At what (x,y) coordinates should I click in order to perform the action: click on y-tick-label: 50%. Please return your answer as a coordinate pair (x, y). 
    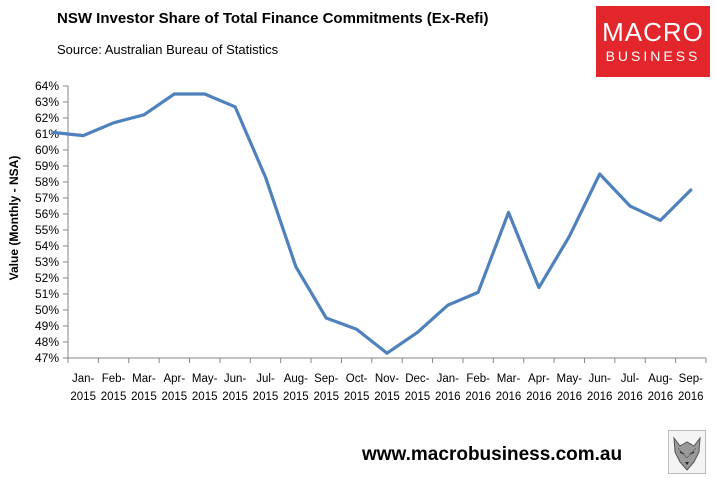
    Looking at the image, I should click on (47, 310).